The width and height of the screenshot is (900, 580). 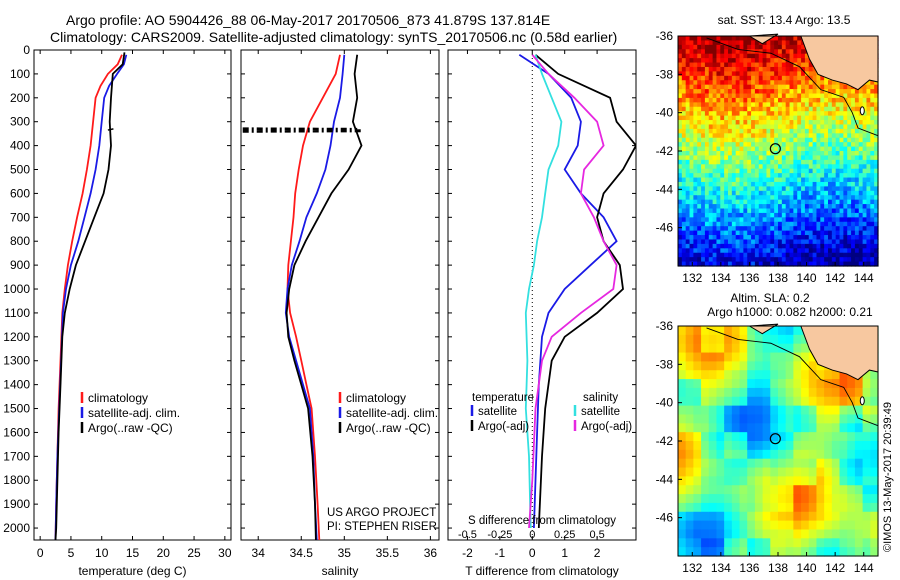 What do you see at coordinates (665, 441) in the screenshot?
I see `map-y-tick-label: -42` at bounding box center [665, 441].